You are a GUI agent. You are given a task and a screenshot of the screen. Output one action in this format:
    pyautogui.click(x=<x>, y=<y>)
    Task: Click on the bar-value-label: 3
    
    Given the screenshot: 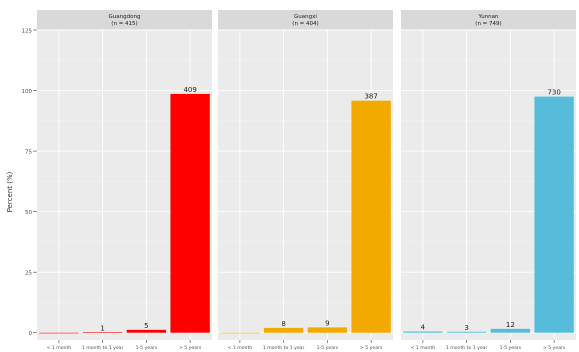 What is the action you would take?
    pyautogui.click(x=466, y=328)
    